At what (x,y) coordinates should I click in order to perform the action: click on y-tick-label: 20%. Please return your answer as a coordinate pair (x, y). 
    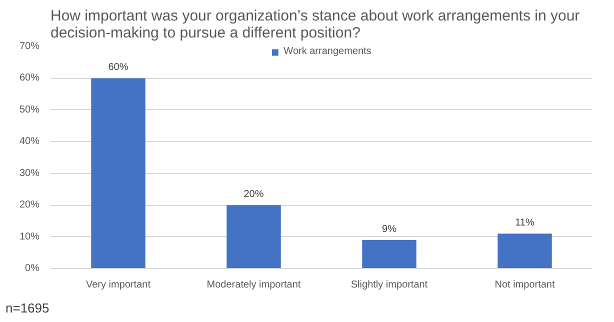
    Looking at the image, I should click on (29, 205).